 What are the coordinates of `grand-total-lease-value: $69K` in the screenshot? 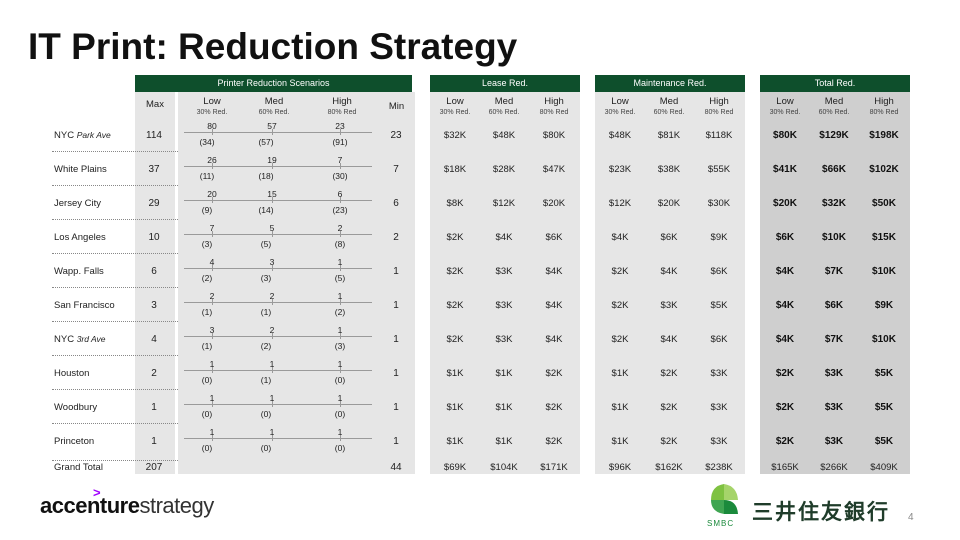 It's located at (455, 467).